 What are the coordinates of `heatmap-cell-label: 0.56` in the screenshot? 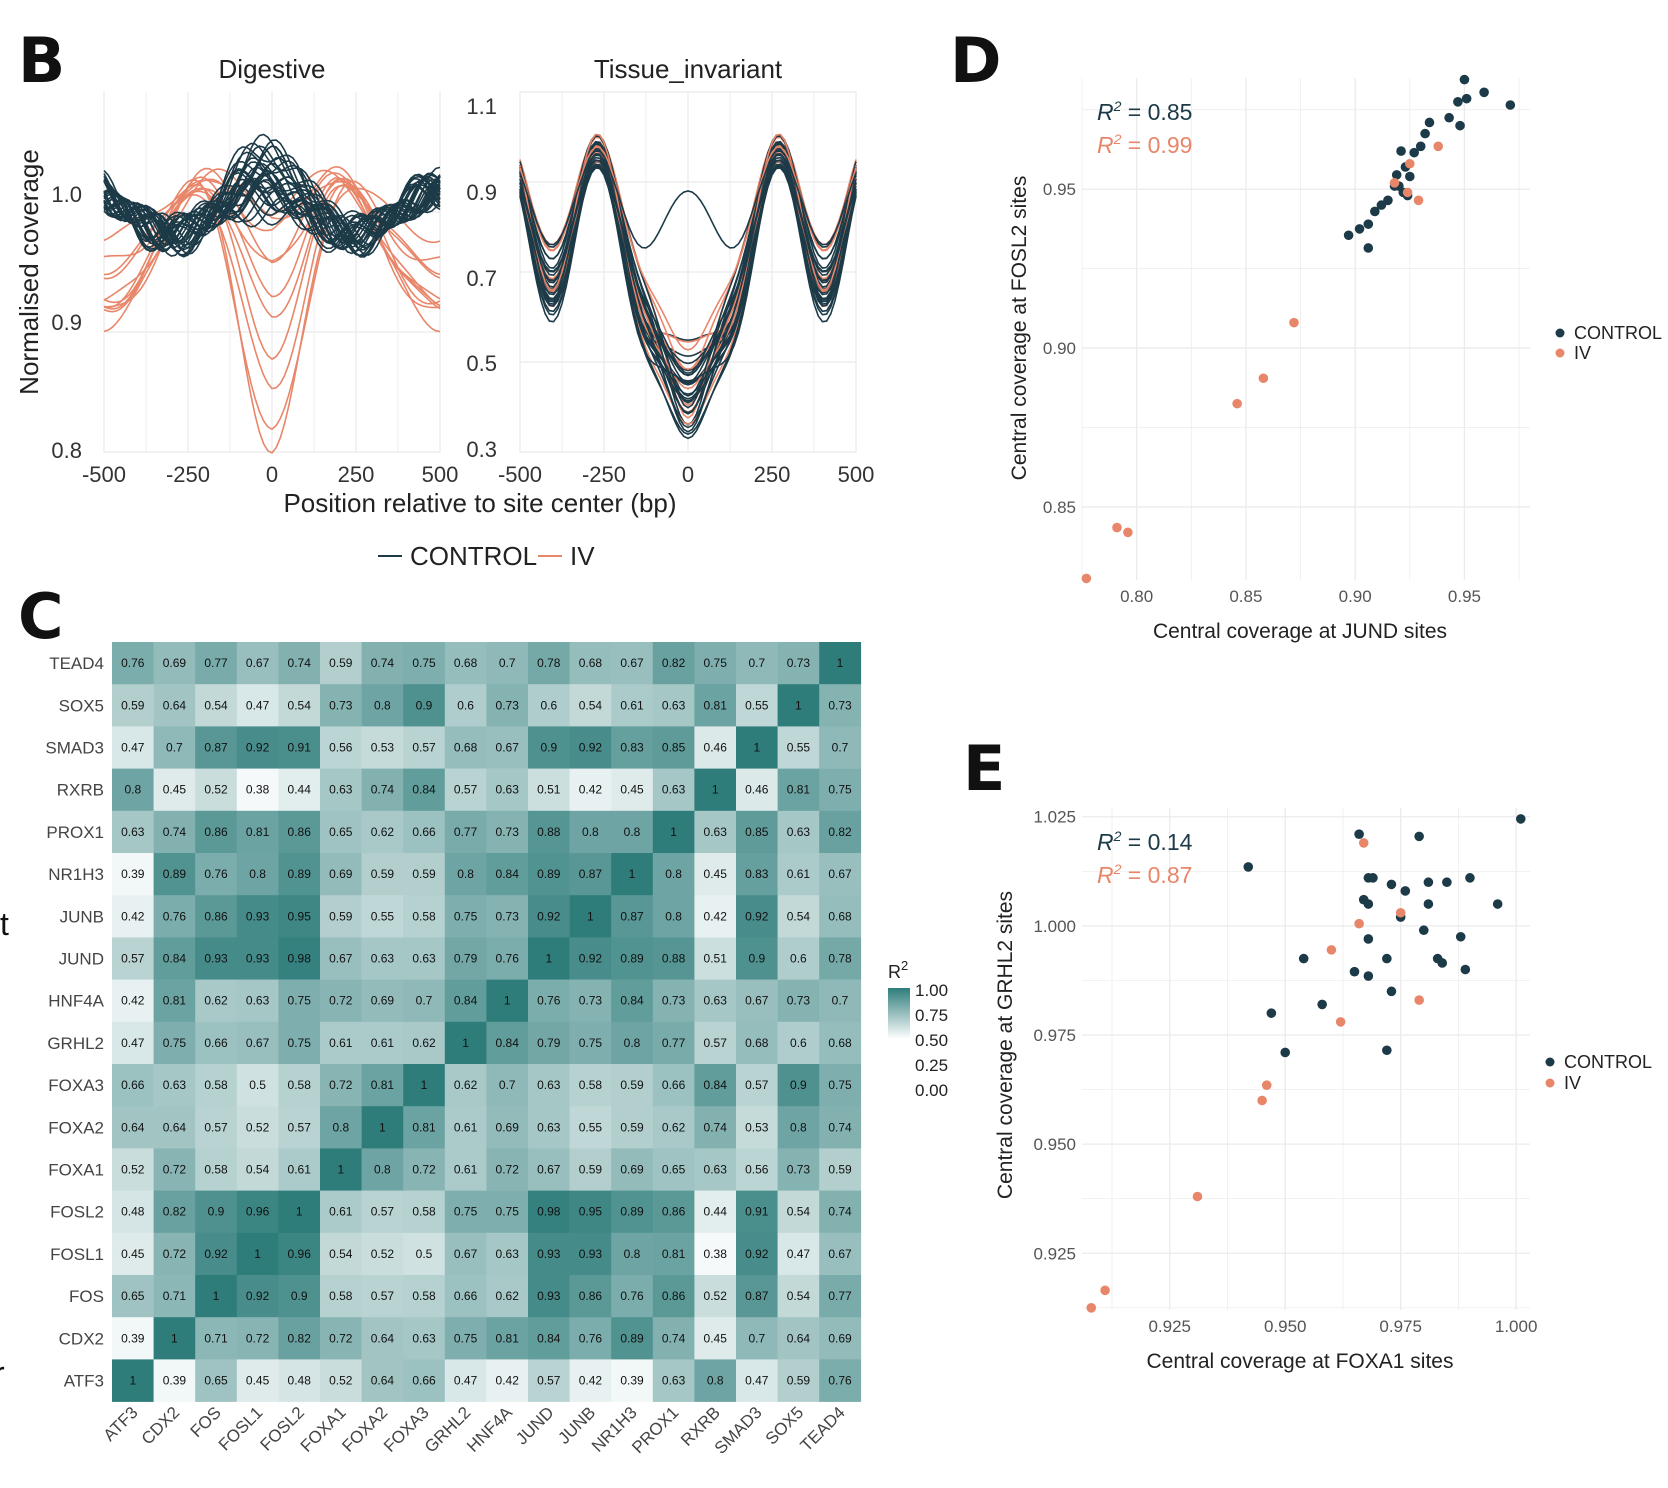 It's located at (341, 748).